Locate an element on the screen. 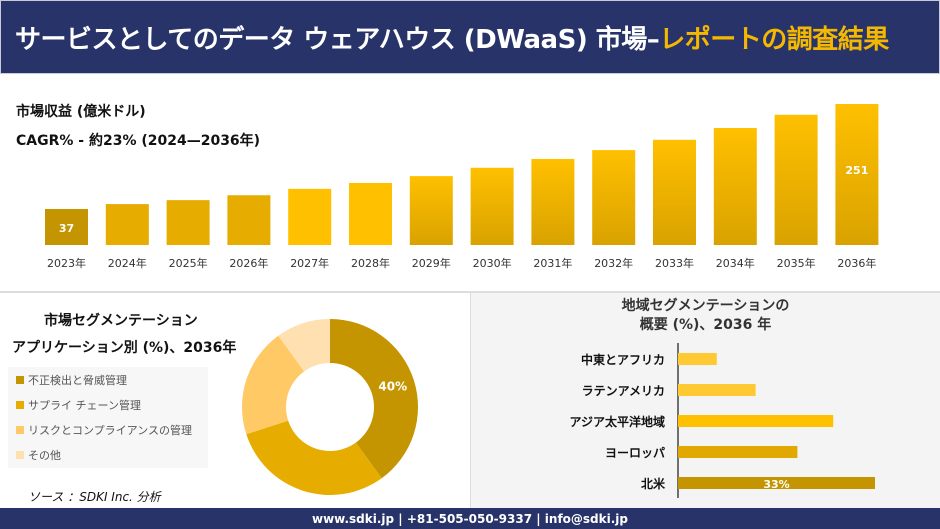 The height and width of the screenshot is (529, 940). year-tick-label: 2031年 is located at coordinates (552, 263).